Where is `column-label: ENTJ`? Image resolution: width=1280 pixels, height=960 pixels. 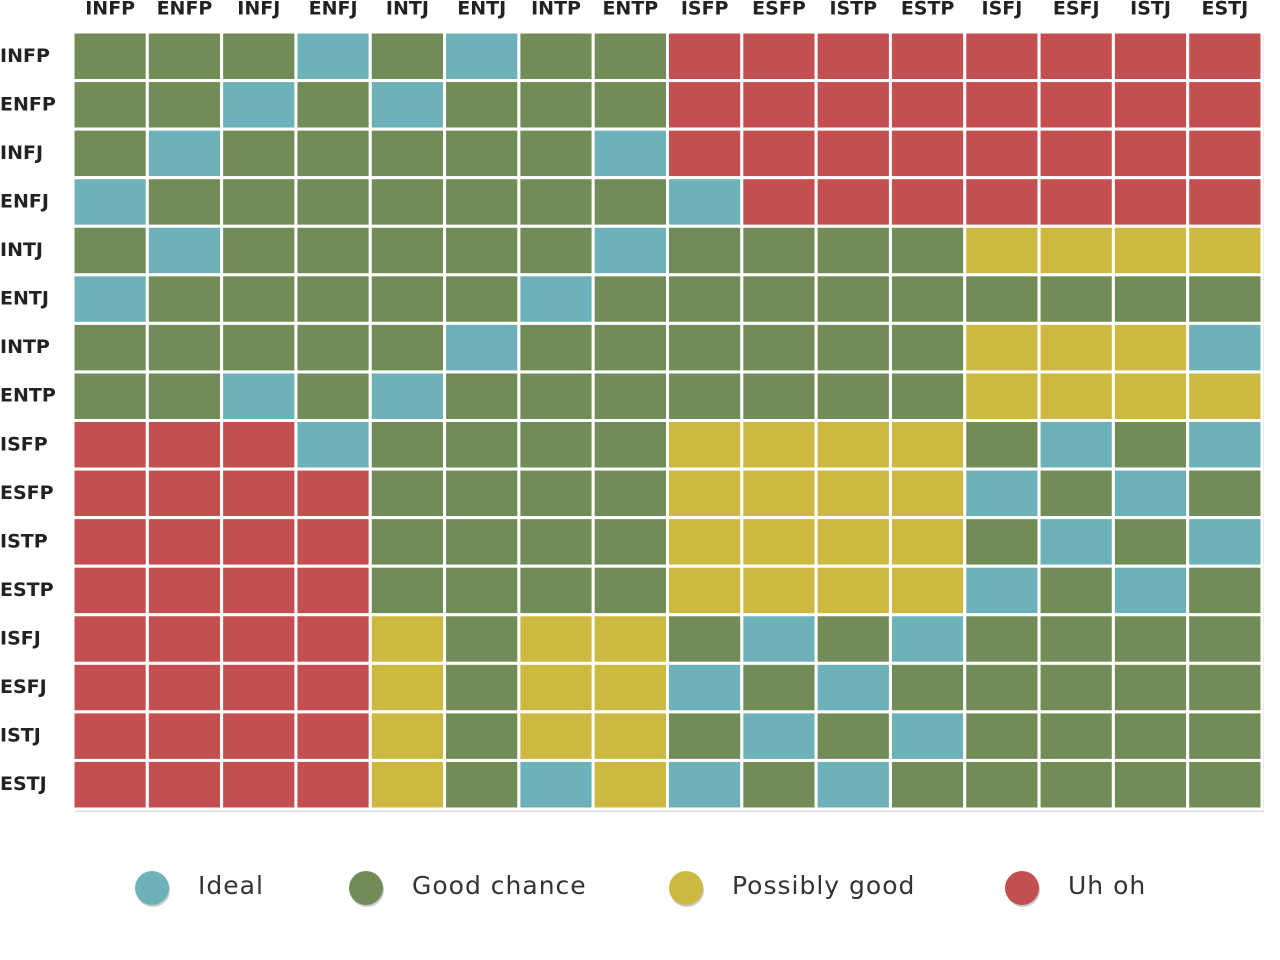
column-label: ENTJ is located at coordinates (481, 10).